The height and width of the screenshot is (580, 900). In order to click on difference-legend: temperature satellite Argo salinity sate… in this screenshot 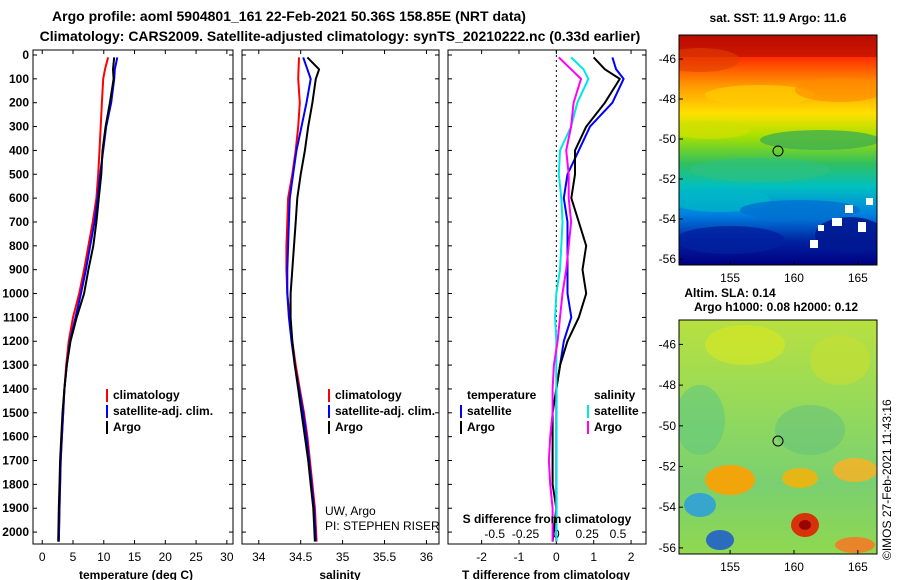, I will do `click(549, 411)`.